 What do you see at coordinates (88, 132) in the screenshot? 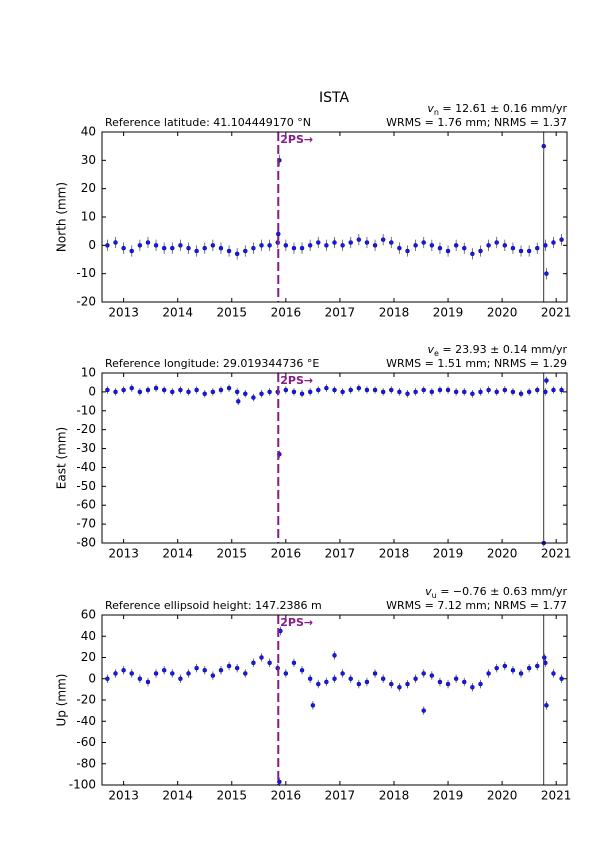
I see `y-tick-label: 40` at bounding box center [88, 132].